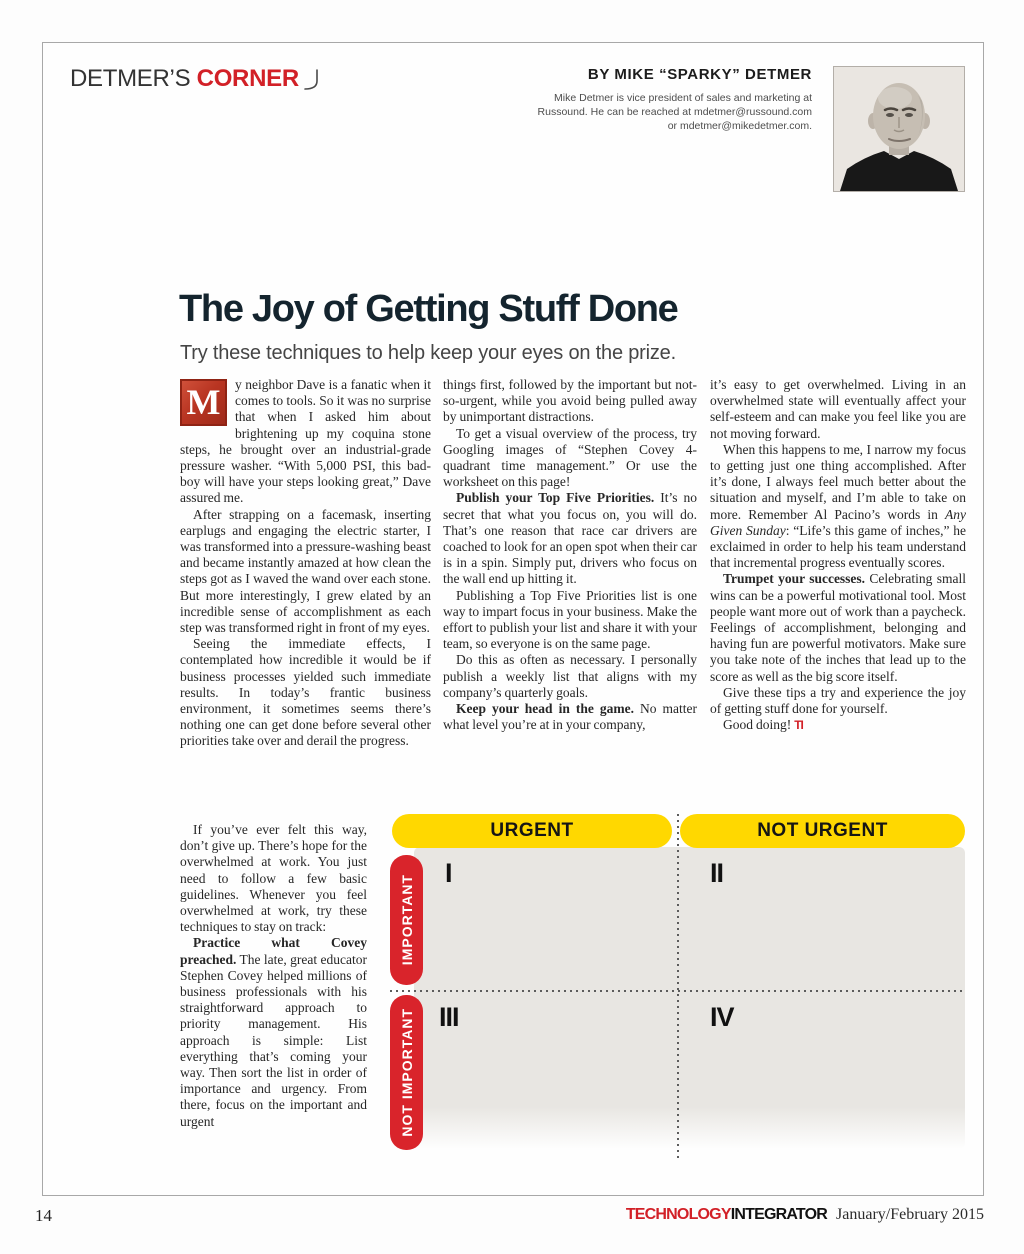 The width and height of the screenshot is (1024, 1254). Describe the element at coordinates (822, 831) in the screenshot. I see `matrix-header-not-urgent: NOT URGENT` at that location.